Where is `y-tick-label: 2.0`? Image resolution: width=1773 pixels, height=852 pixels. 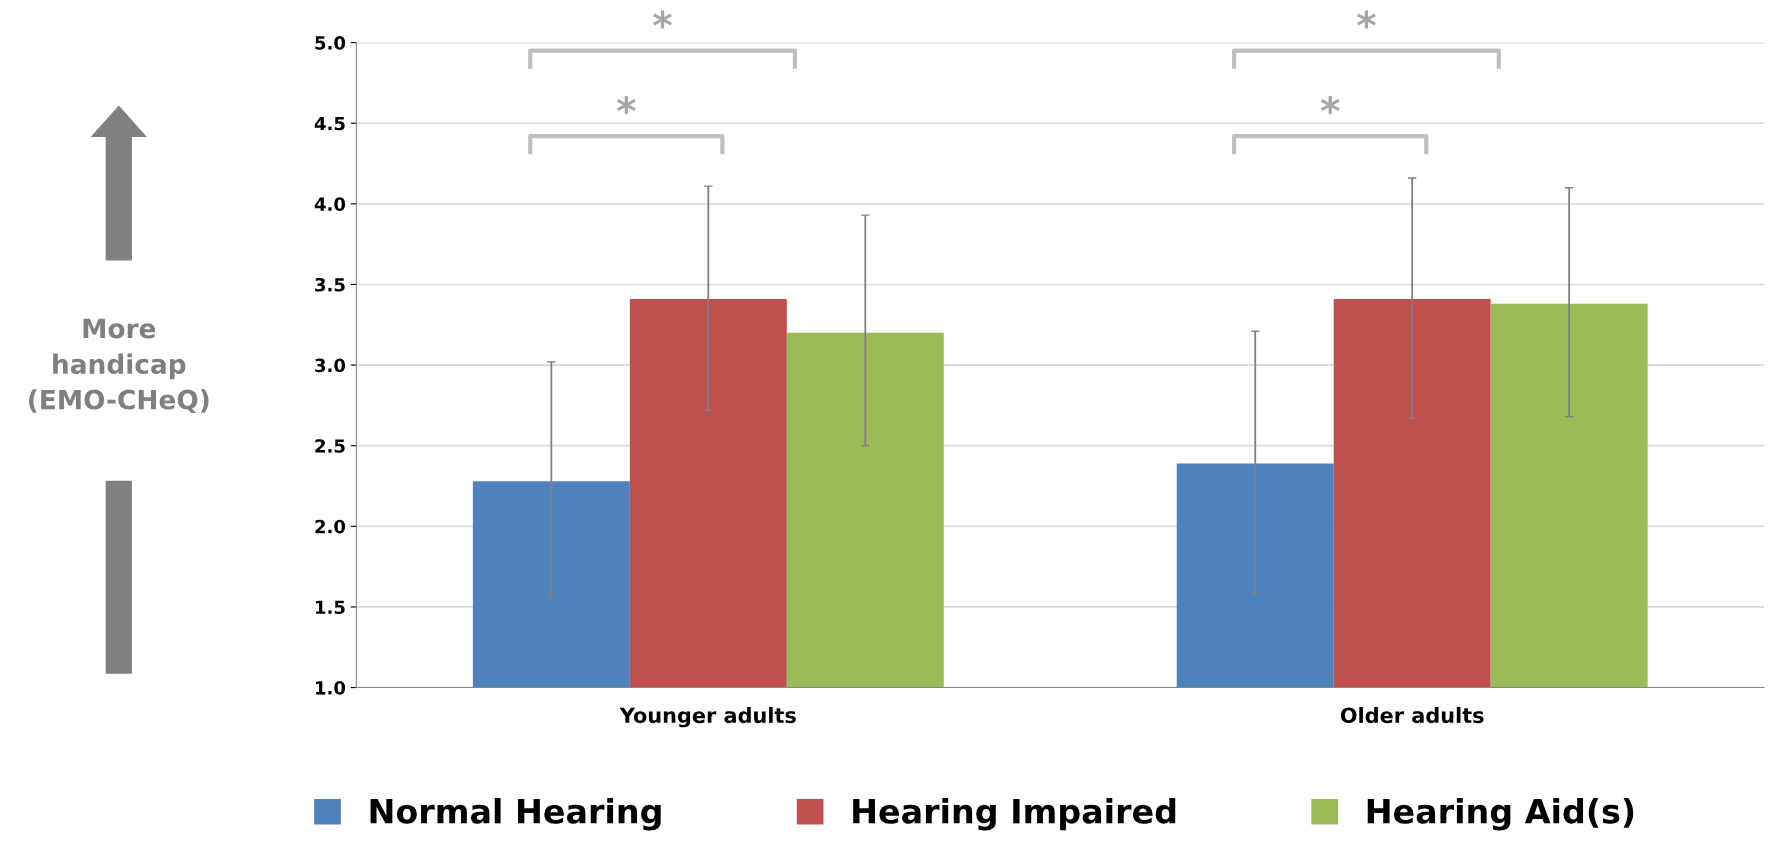 y-tick-label: 2.0 is located at coordinates (330, 526).